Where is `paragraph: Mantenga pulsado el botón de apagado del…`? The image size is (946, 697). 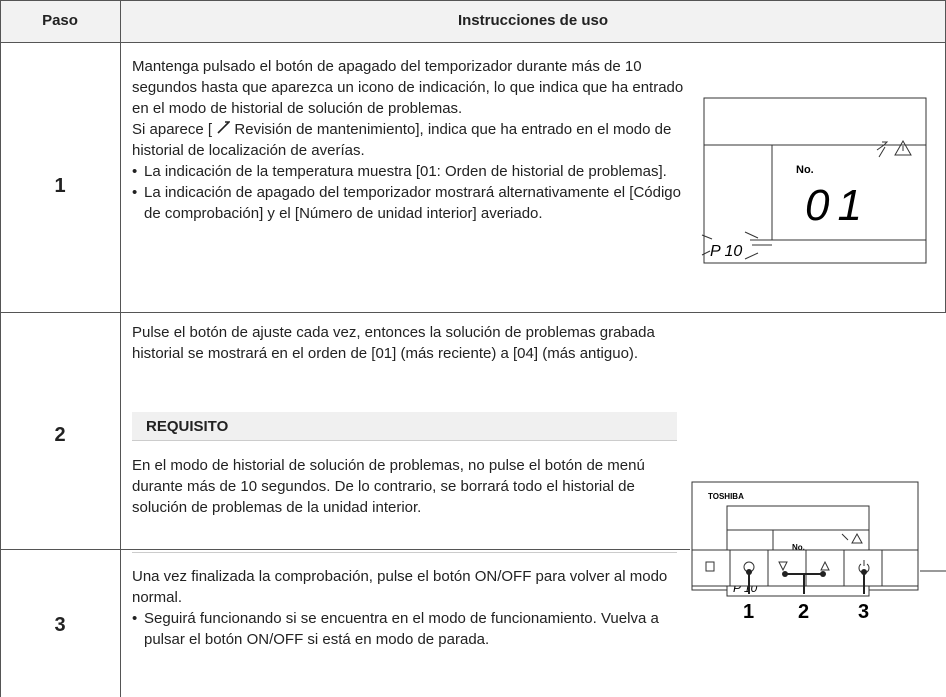
paragraph: Mantenga pulsado el botón de apagado del… is located at coordinates (408, 87).